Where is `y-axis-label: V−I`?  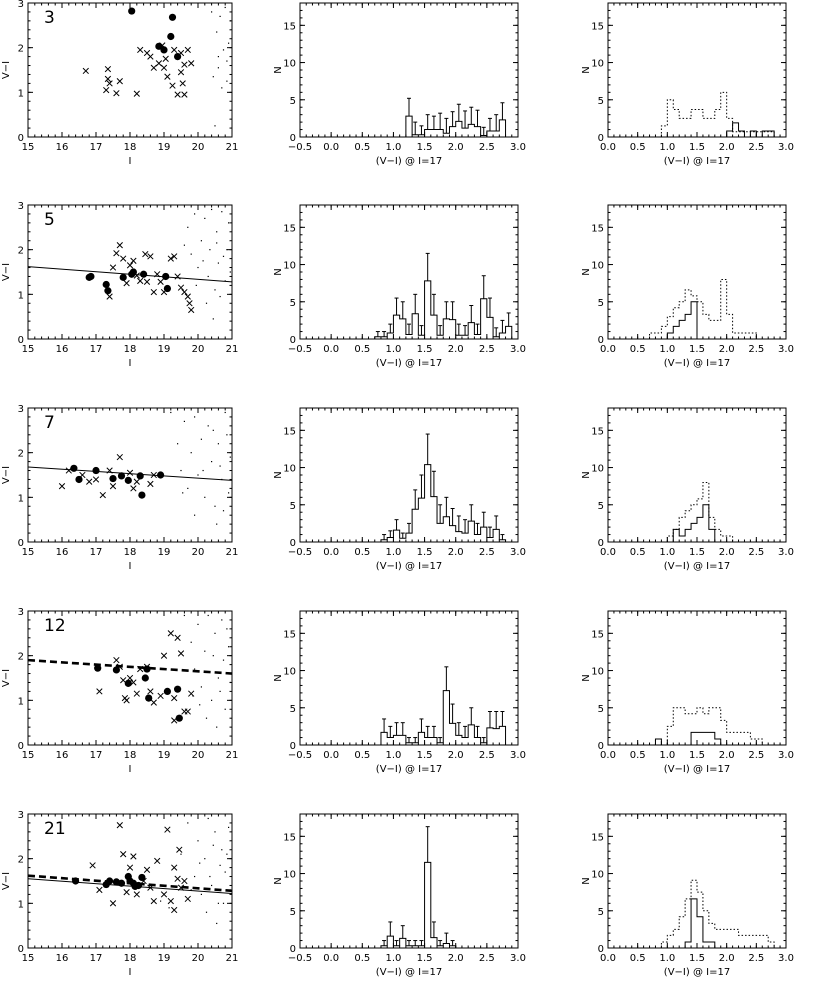
y-axis-label: V−I is located at coordinates (6, 272).